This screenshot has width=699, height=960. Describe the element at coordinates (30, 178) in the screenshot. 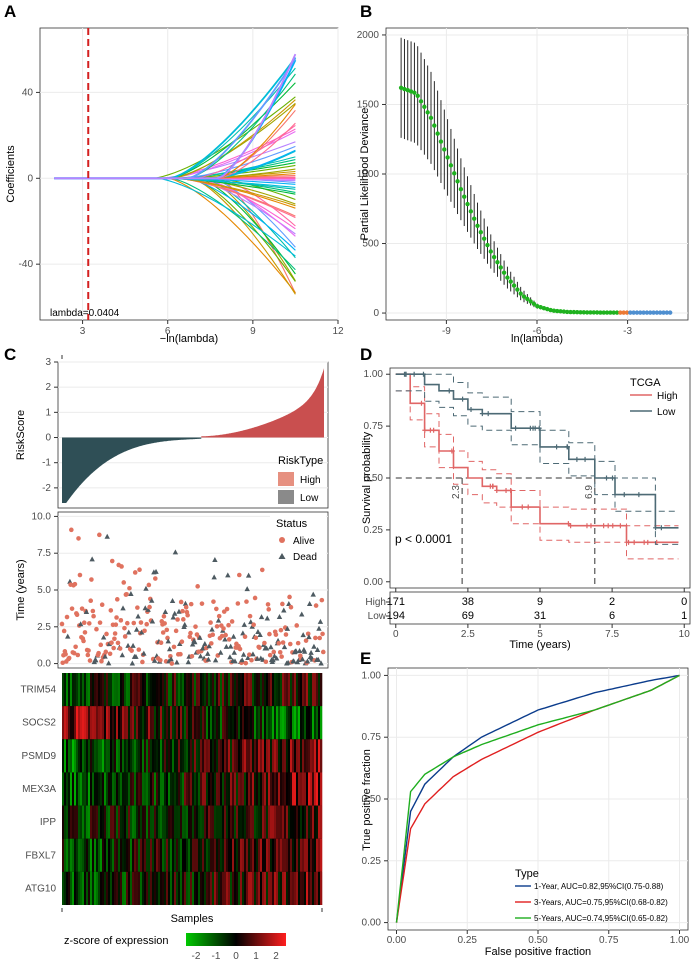

I see `y-tick-label: 0` at that location.